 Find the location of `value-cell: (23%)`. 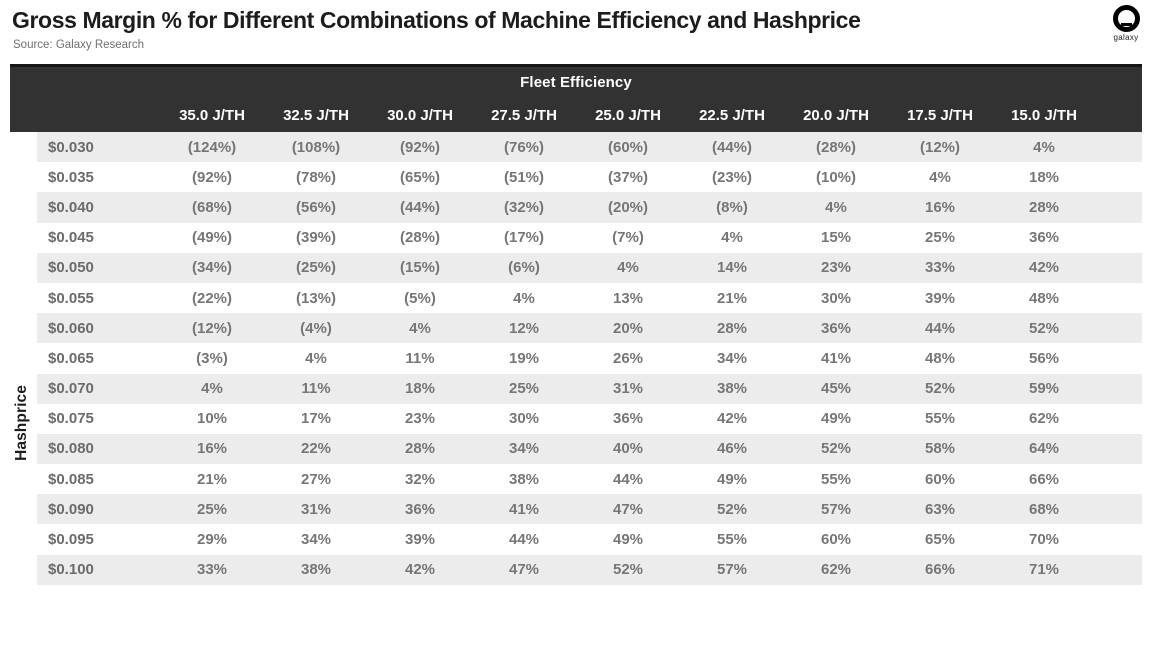

value-cell: (23%) is located at coordinates (731, 177).